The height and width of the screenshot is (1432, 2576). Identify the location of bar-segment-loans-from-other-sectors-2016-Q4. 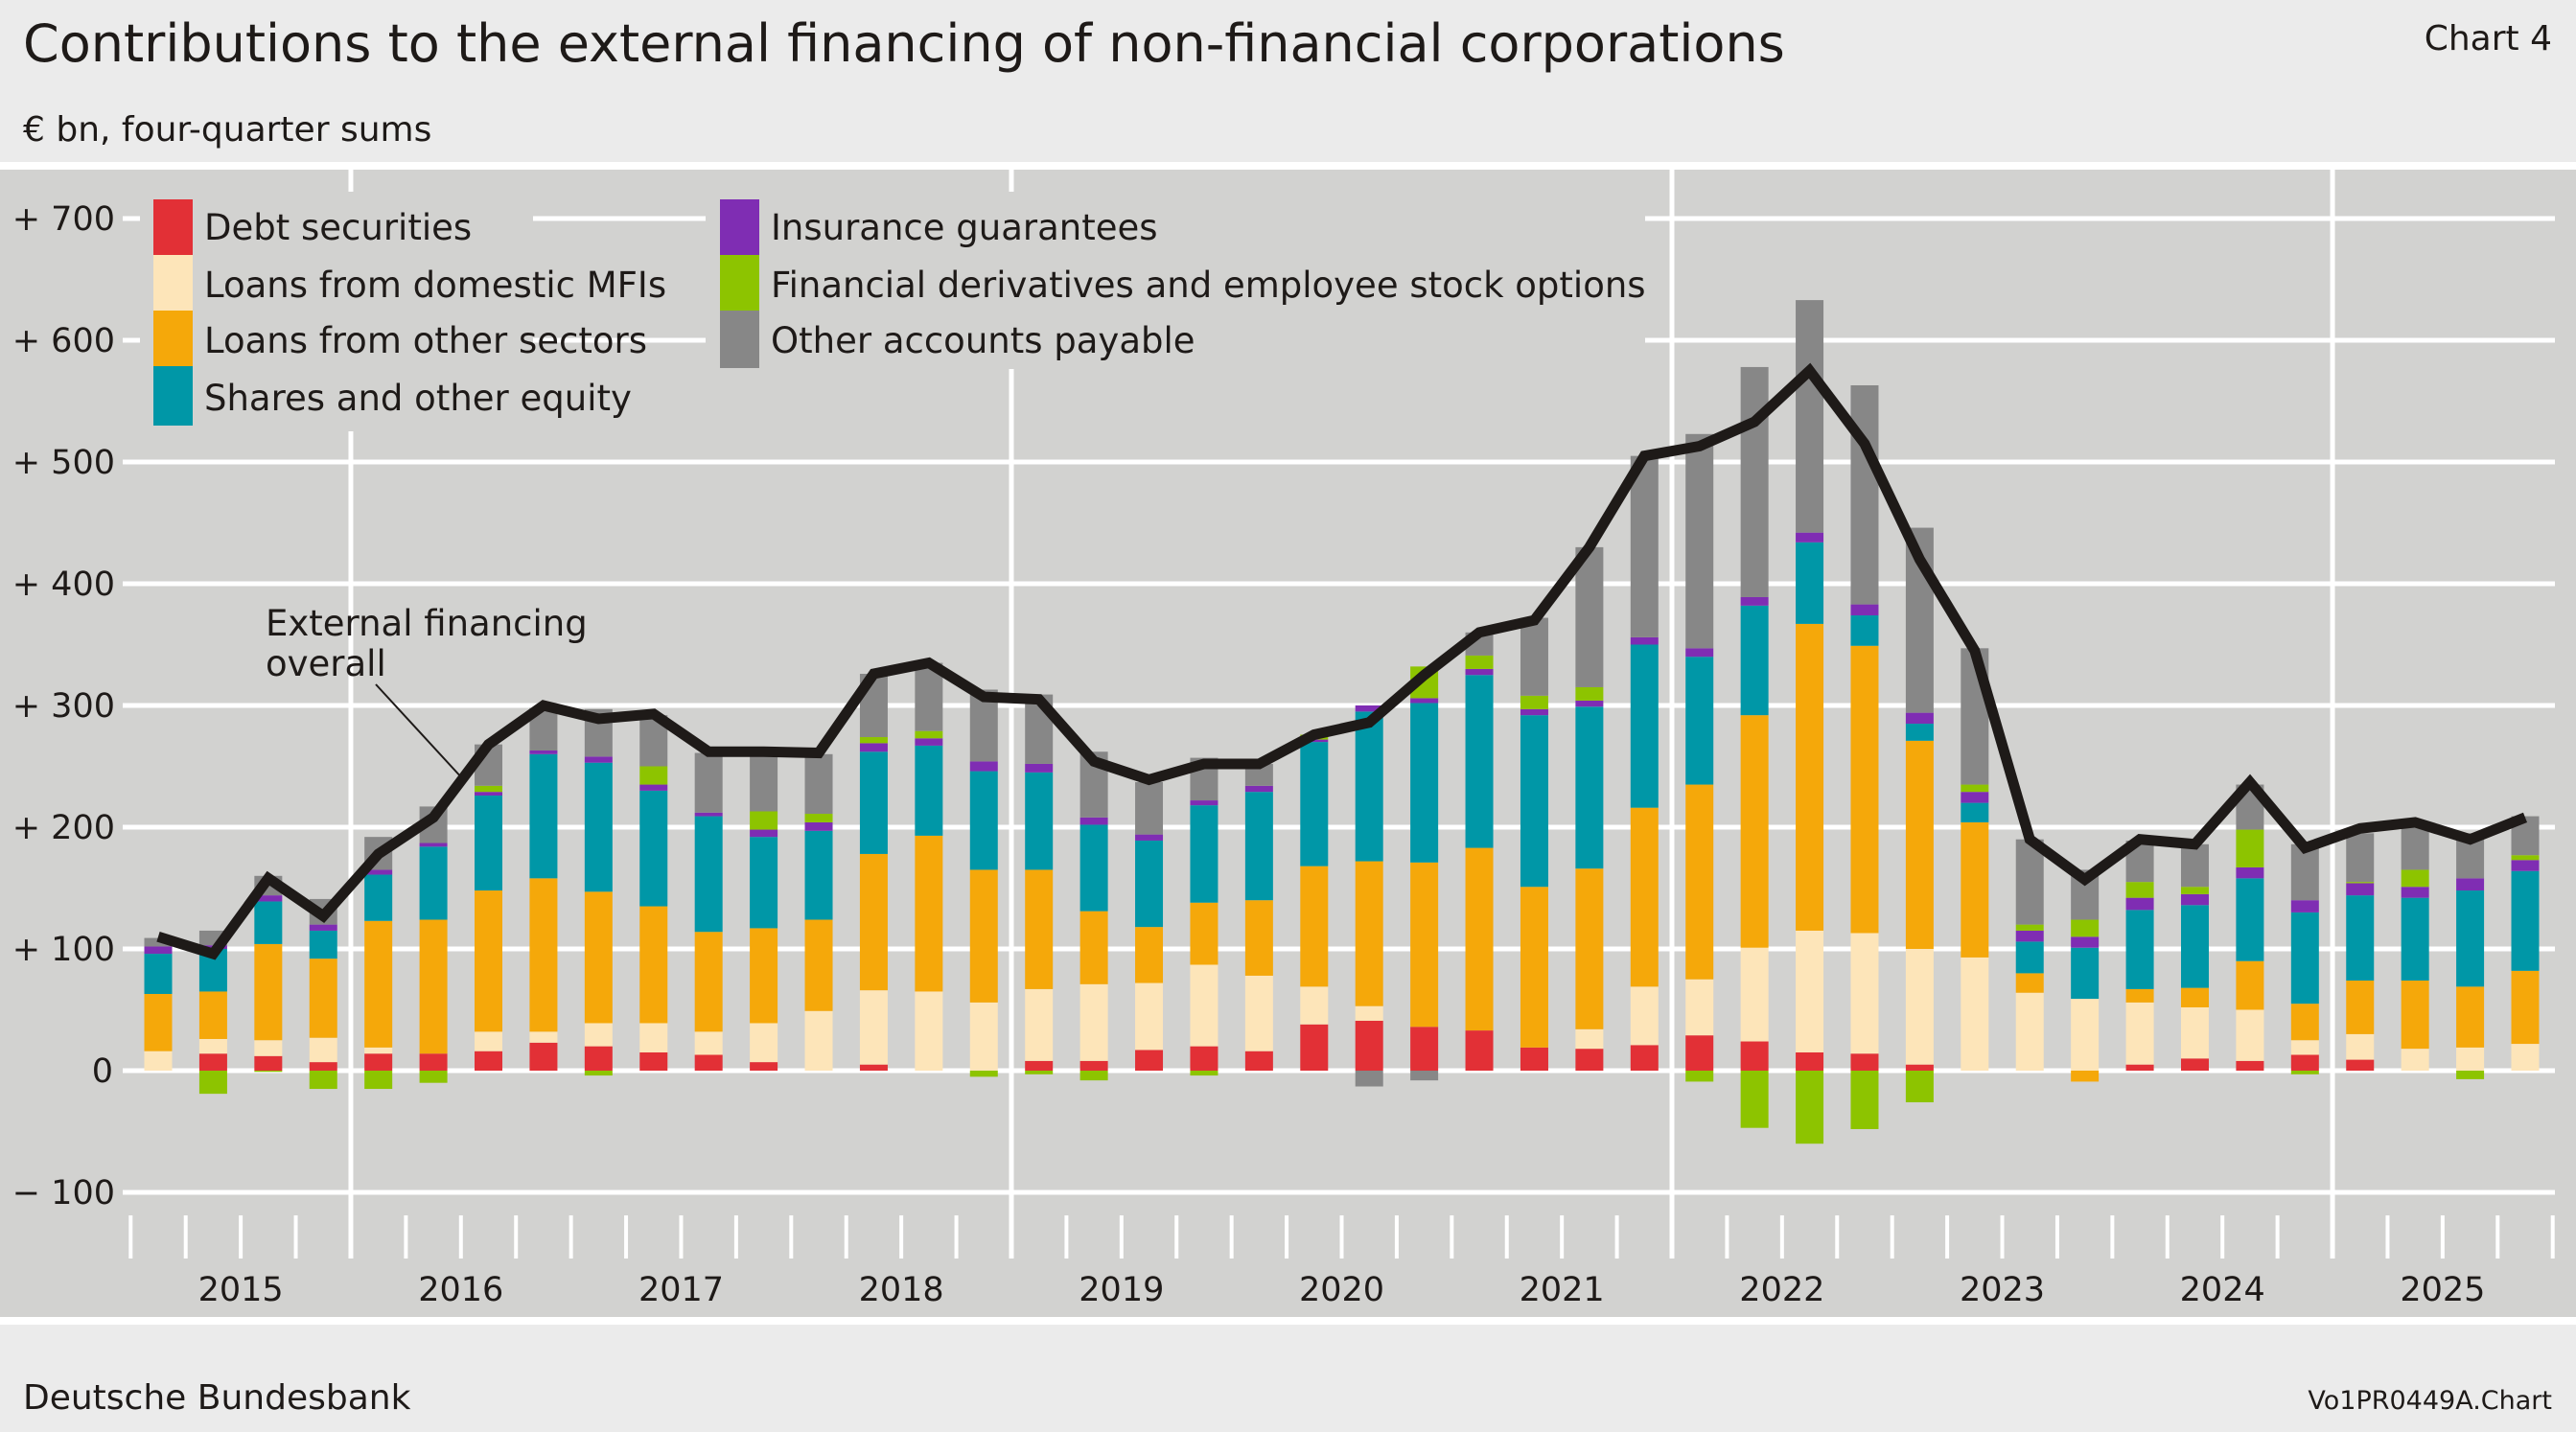
(543, 955).